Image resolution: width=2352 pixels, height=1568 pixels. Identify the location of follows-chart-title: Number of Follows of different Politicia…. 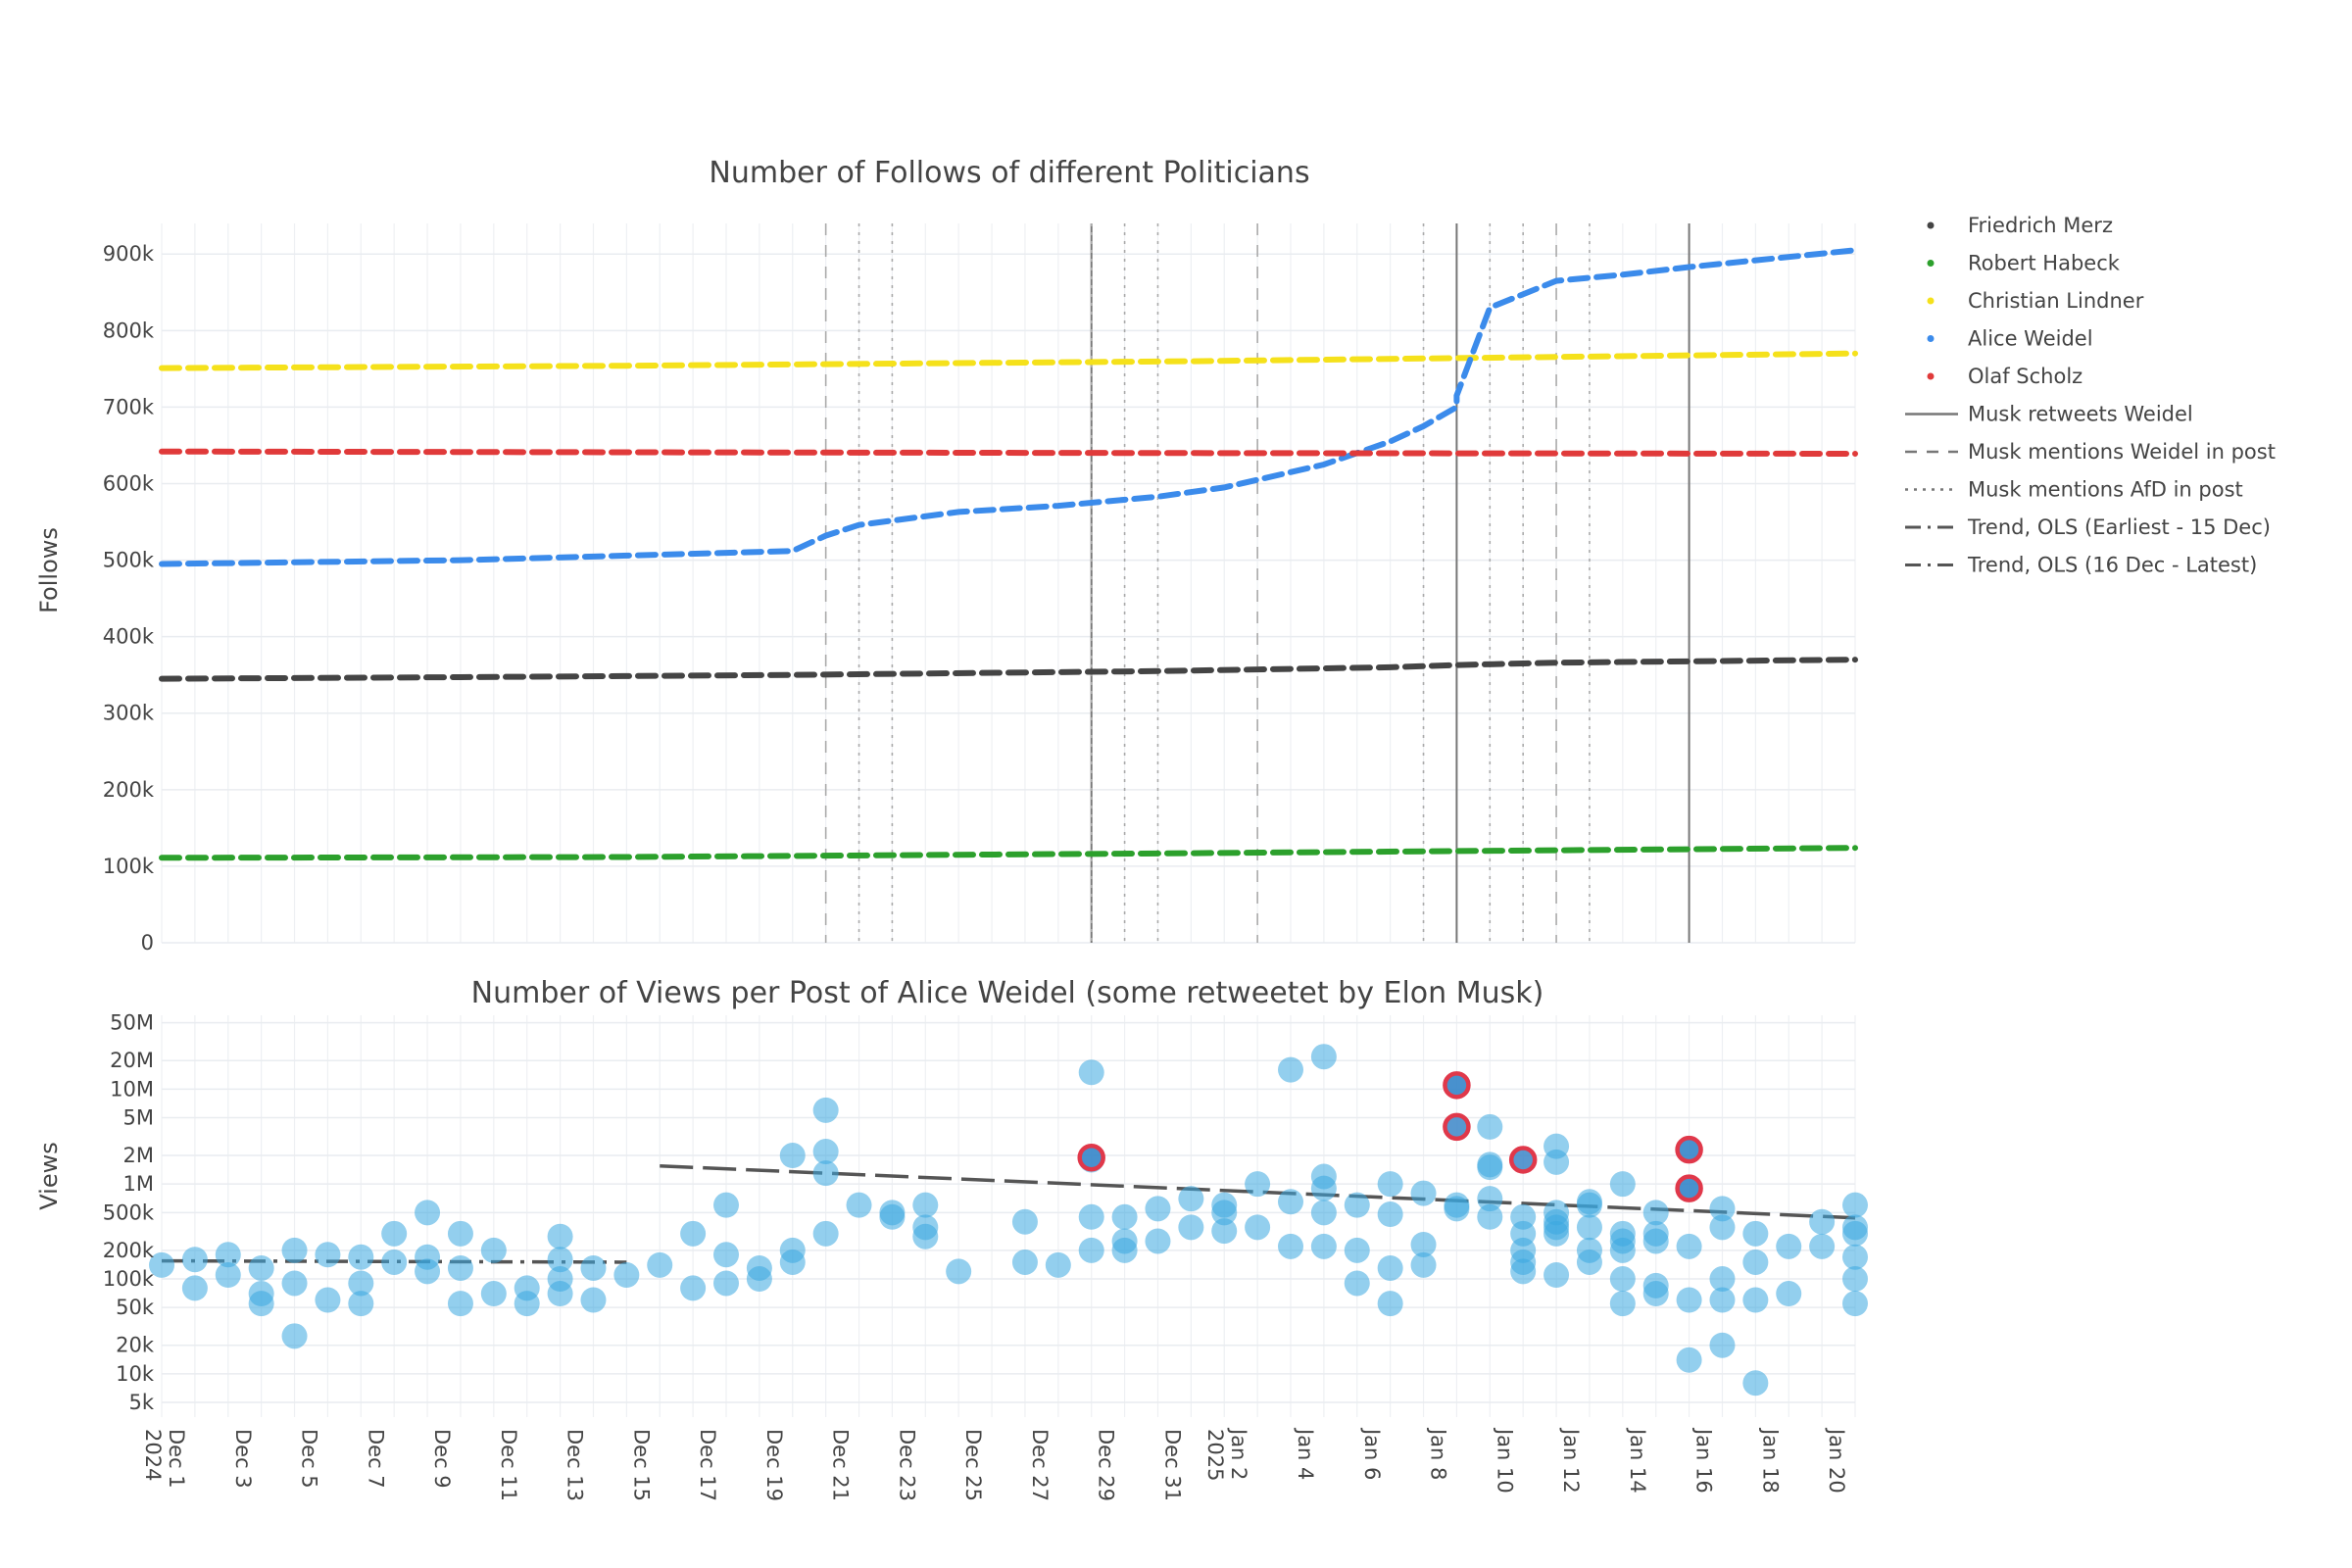
(1009, 173).